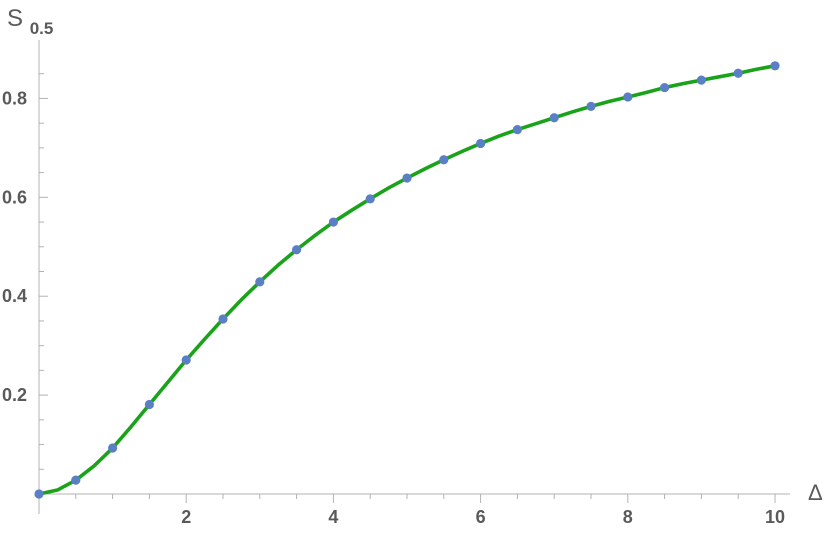 This screenshot has height=534, width=828. I want to click on y-tick-label: 0.8, so click(14, 98).